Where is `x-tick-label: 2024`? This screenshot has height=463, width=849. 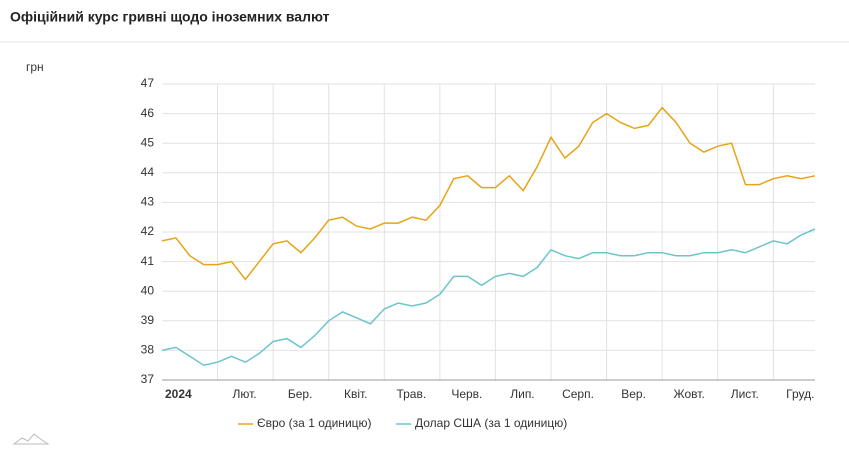 x-tick-label: 2024 is located at coordinates (178, 394).